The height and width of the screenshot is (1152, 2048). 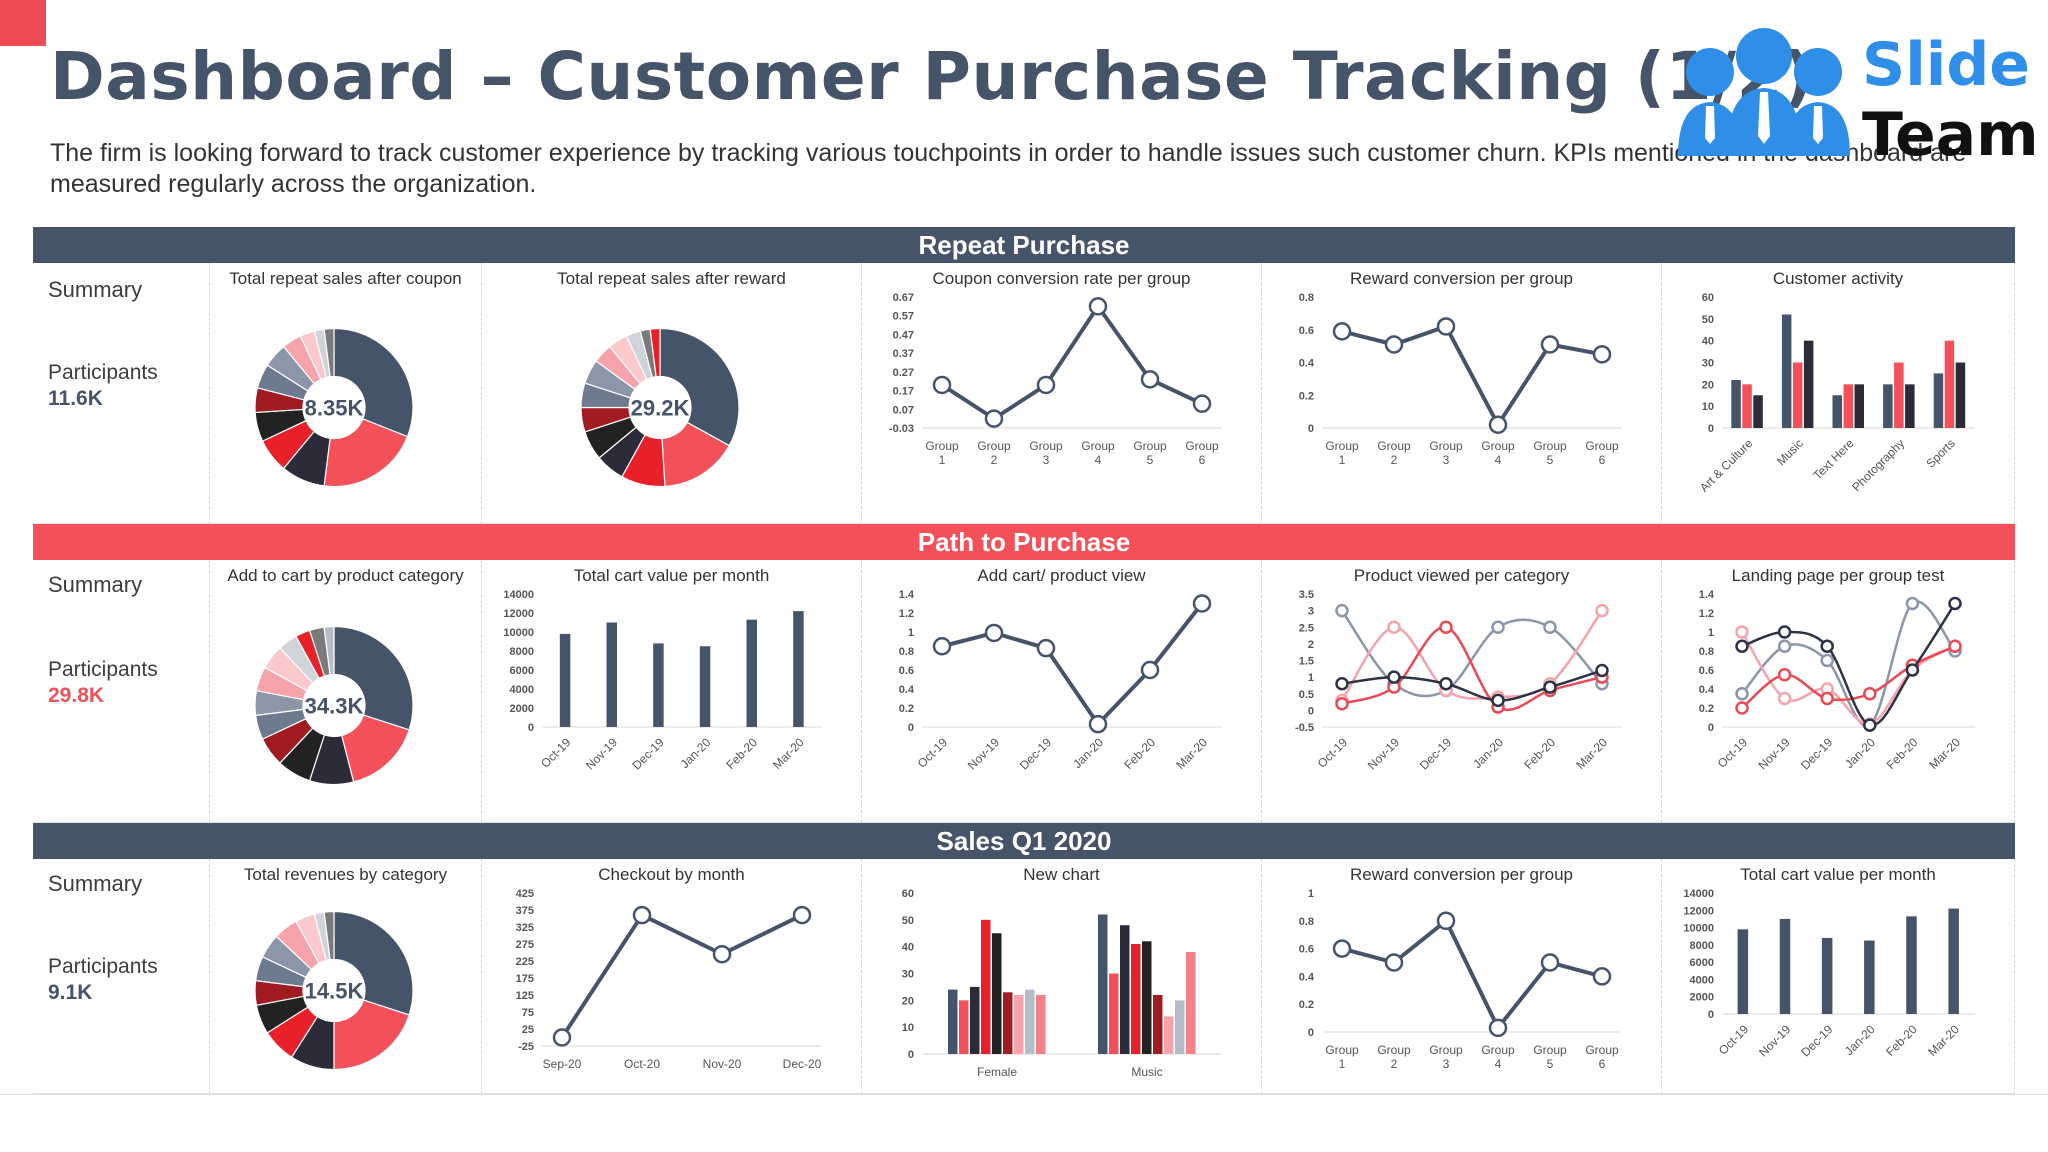 I want to click on summary-panel-repeat: Summary Participants 11.6K, so click(x=121, y=393).